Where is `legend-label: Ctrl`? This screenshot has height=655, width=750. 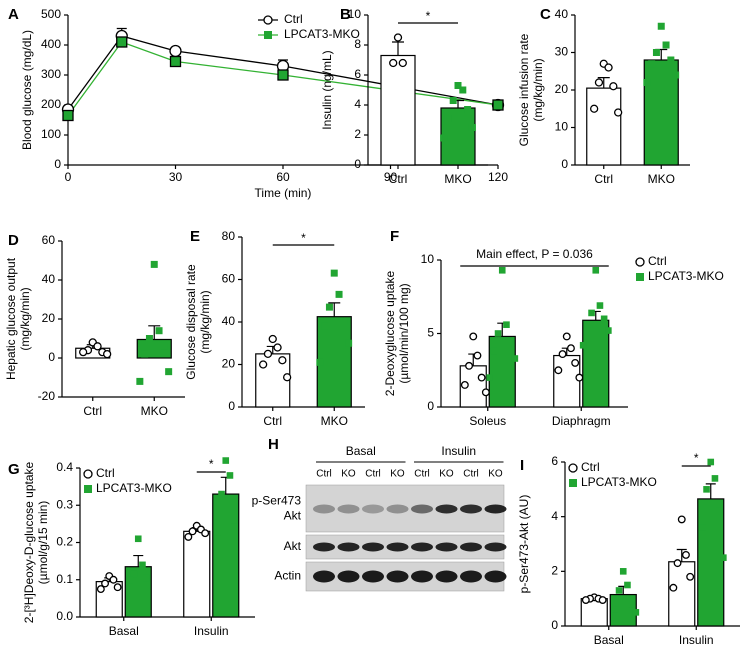
legend-label: Ctrl is located at coordinates (105, 473).